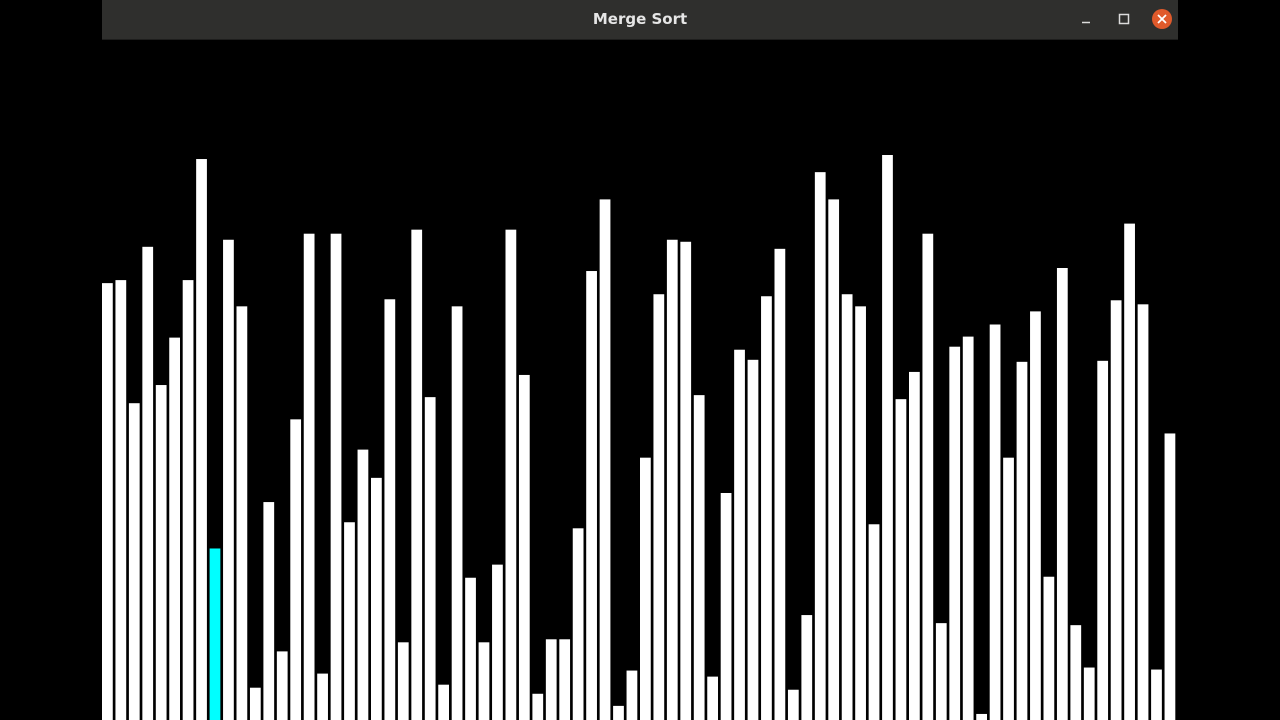  Describe the element at coordinates (1086, 19) in the screenshot. I see `minimize-button` at that location.